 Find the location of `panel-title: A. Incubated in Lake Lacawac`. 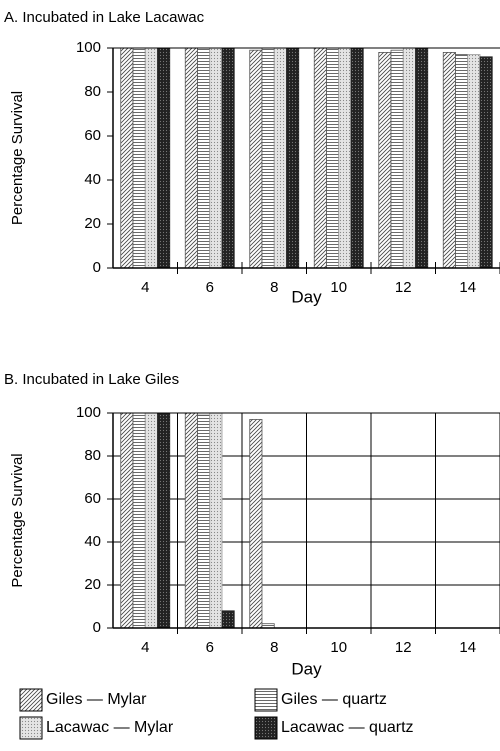

panel-title: A. Incubated in Lake Lacawac is located at coordinates (104, 17).